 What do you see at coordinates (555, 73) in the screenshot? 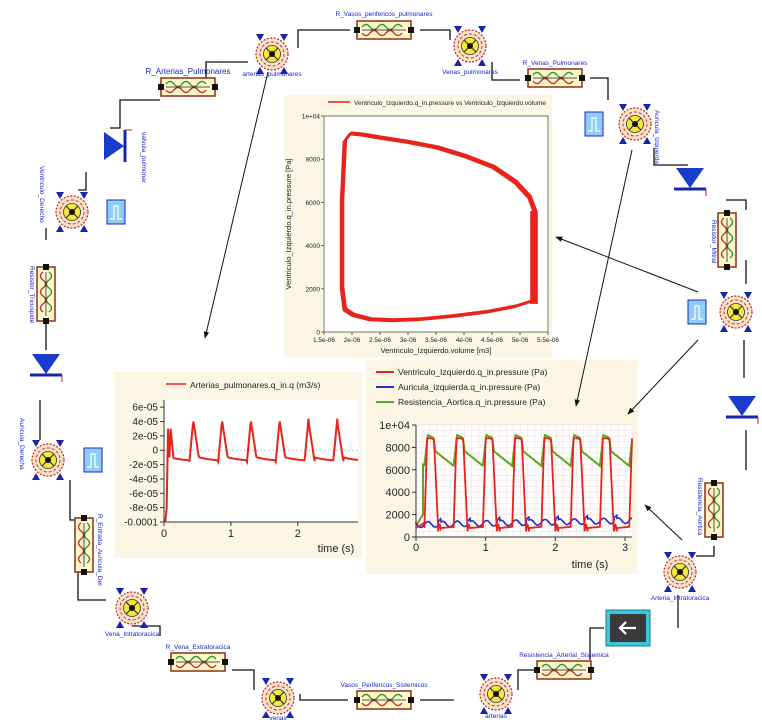
I see `r-venas-pulmonares: R_Venas_Pulmonares` at bounding box center [555, 73].